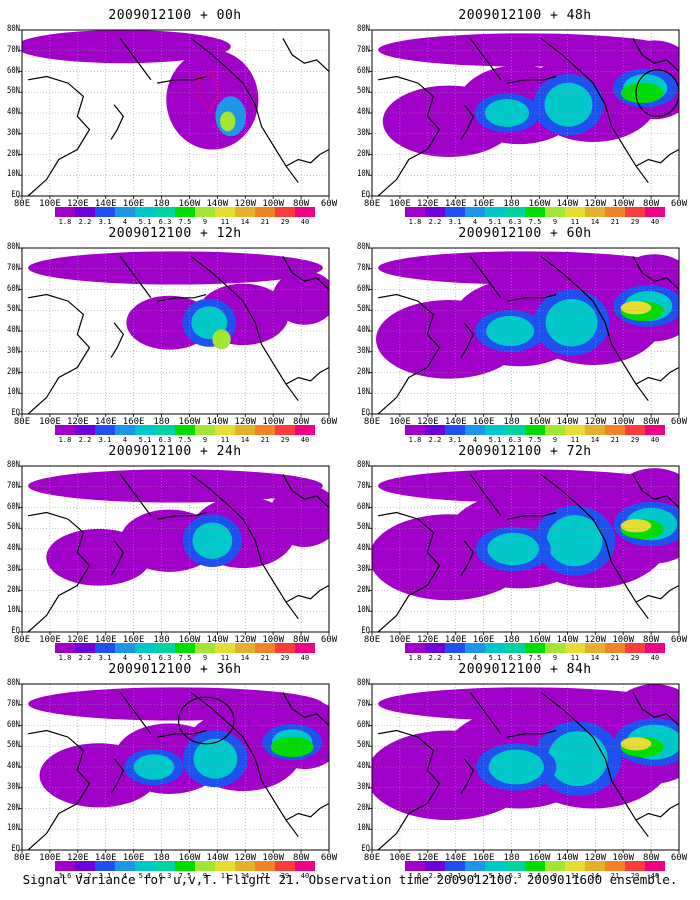 This screenshot has height=900, width=700. I want to click on colorbar-label: 2.2, so click(85, 222).